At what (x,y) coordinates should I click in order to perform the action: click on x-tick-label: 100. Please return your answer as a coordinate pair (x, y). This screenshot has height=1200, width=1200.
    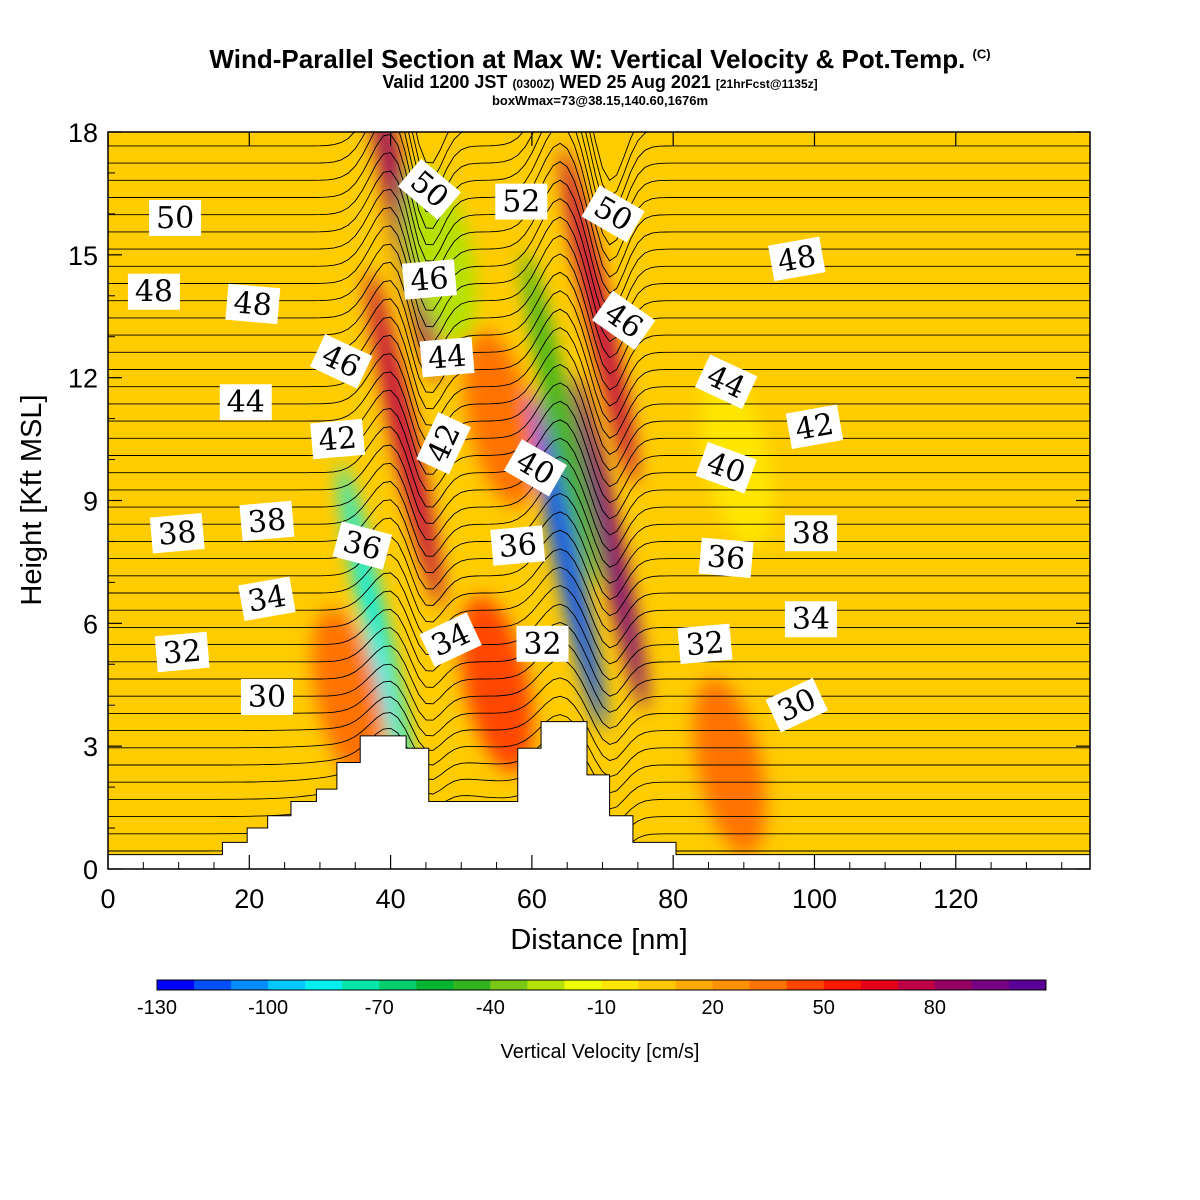
    Looking at the image, I should click on (814, 899).